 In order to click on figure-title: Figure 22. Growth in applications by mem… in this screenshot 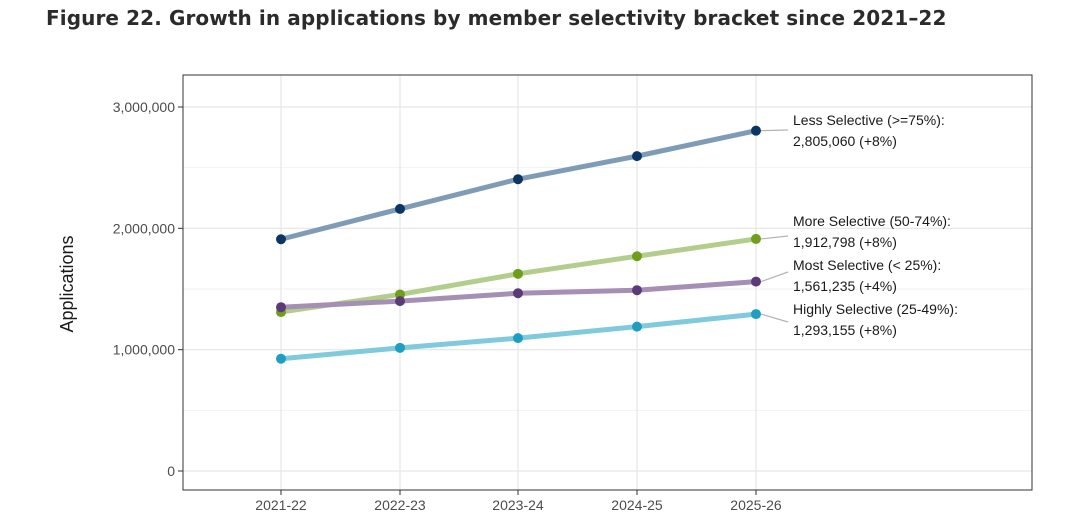, I will do `click(496, 18)`.